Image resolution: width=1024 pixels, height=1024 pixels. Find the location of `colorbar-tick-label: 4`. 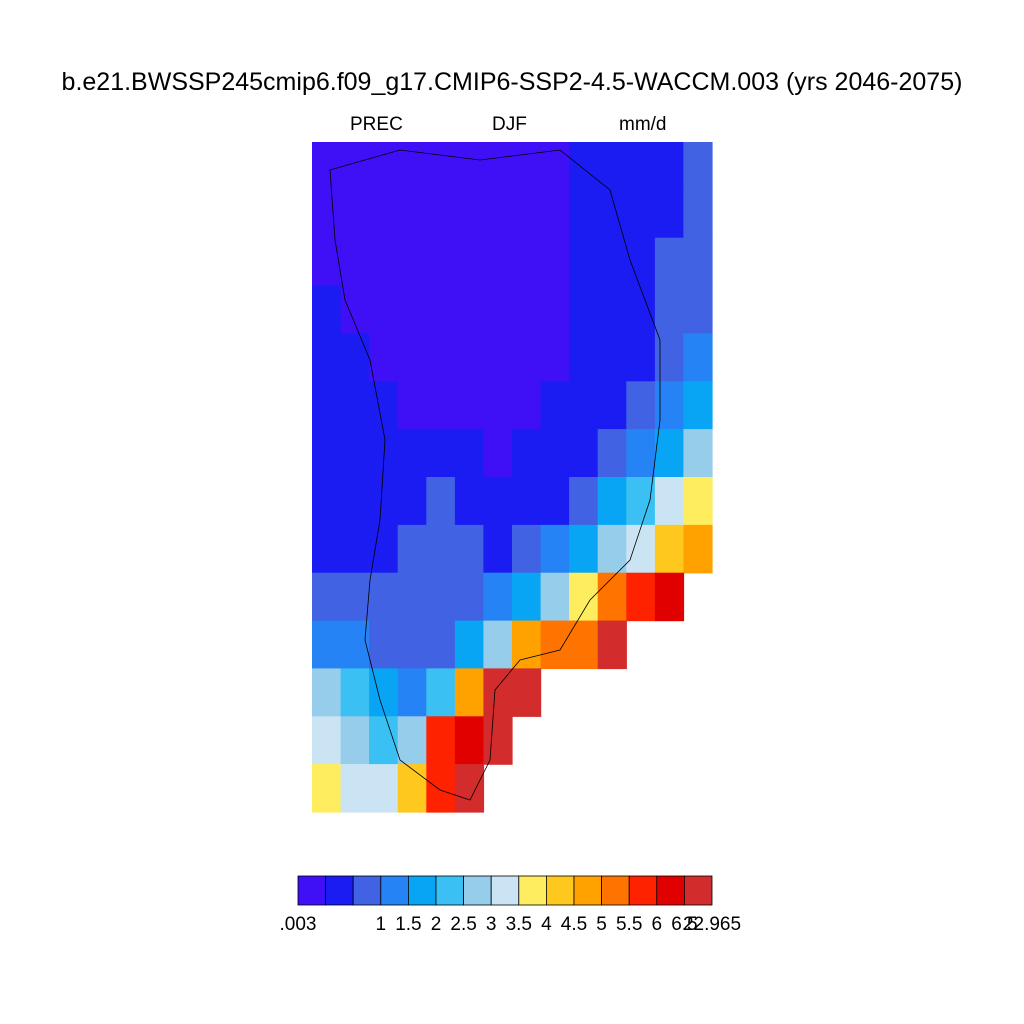

colorbar-tick-label: 4 is located at coordinates (546, 924).